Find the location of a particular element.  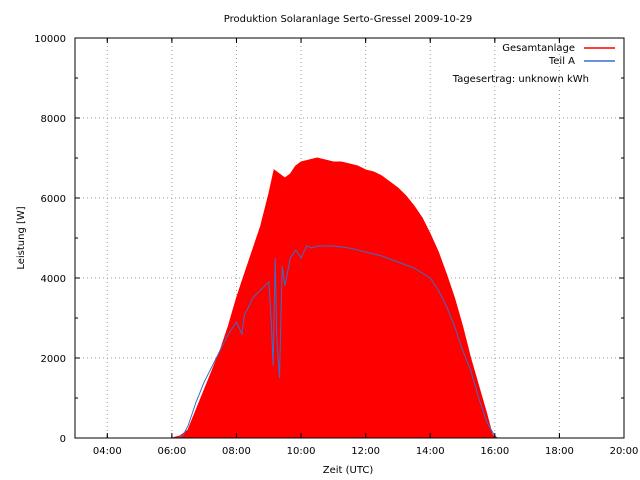

y-tick-label: 4000 is located at coordinates (53, 279).